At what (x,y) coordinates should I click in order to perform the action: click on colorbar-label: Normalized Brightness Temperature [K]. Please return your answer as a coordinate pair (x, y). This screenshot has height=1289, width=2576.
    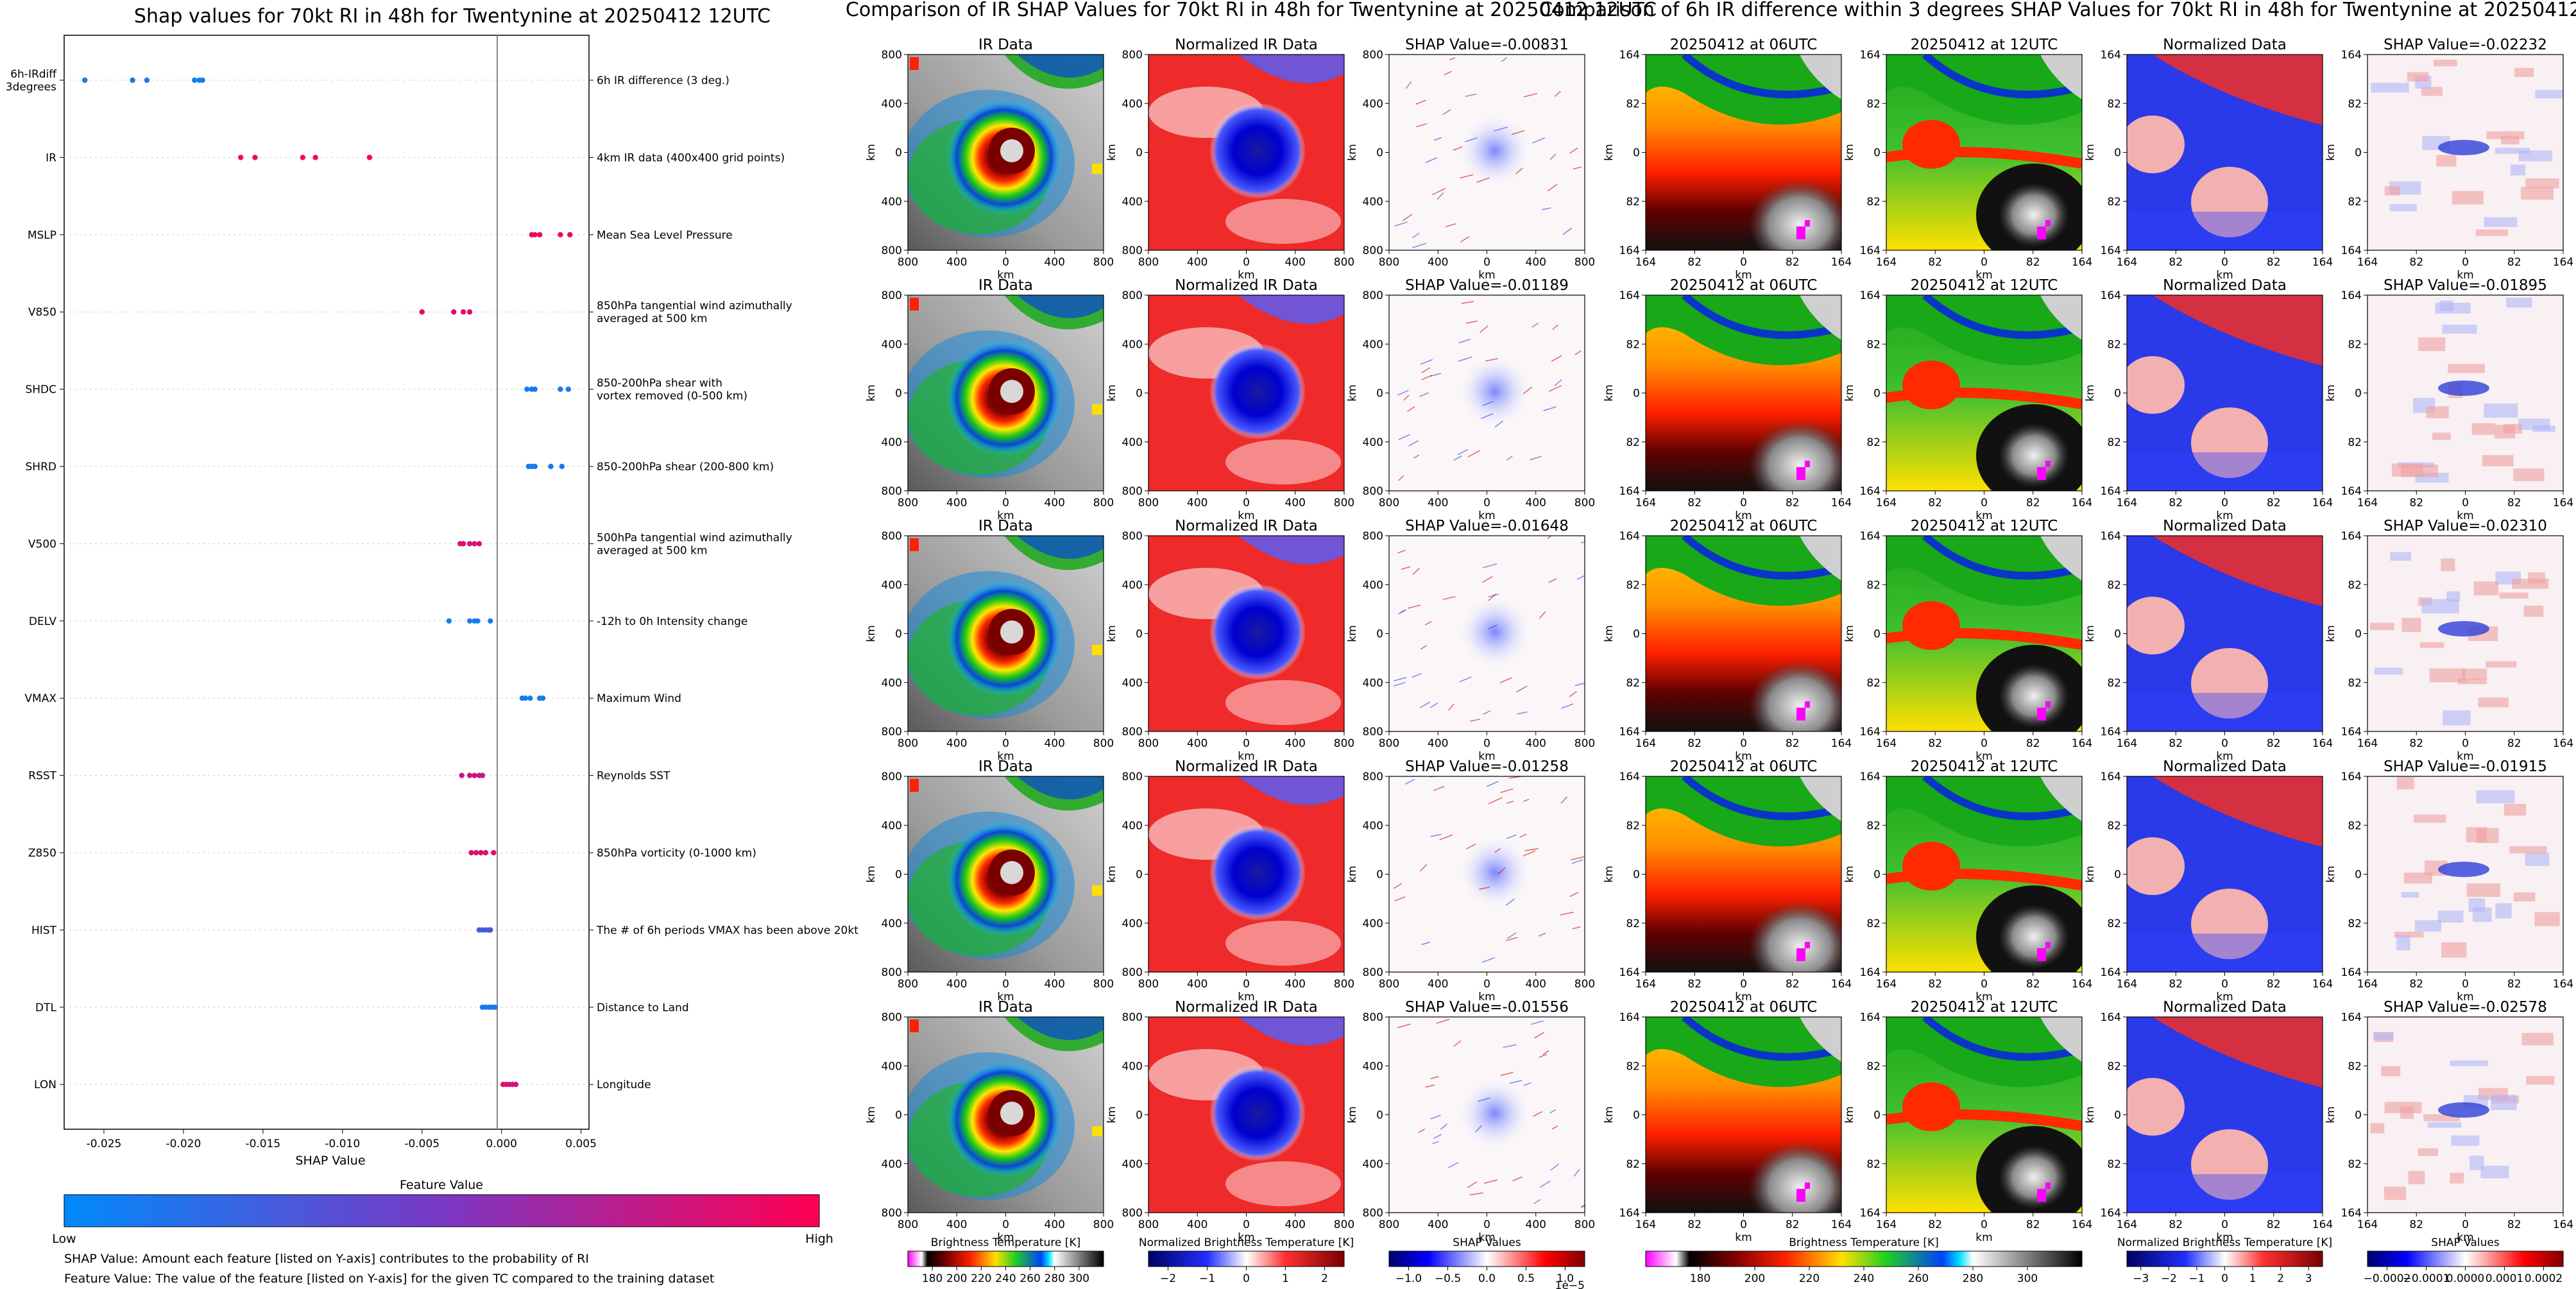
    Looking at the image, I should click on (2224, 1242).